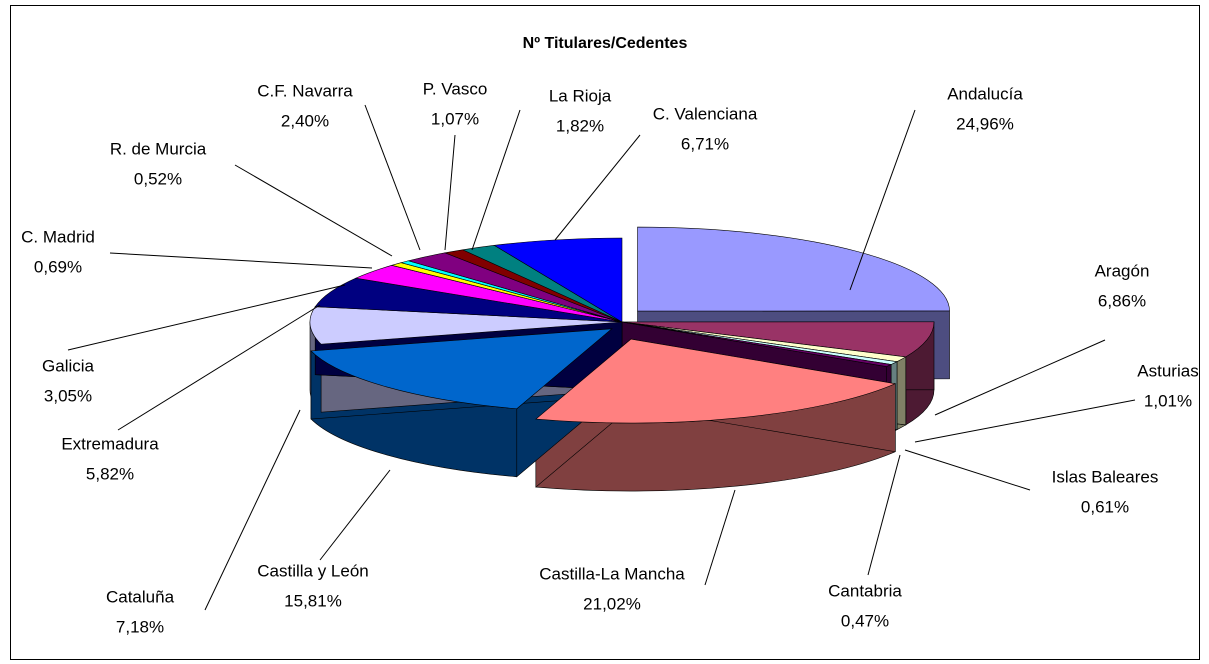 The width and height of the screenshot is (1209, 664). What do you see at coordinates (455, 88) in the screenshot?
I see `slice-label: P. Vasco` at bounding box center [455, 88].